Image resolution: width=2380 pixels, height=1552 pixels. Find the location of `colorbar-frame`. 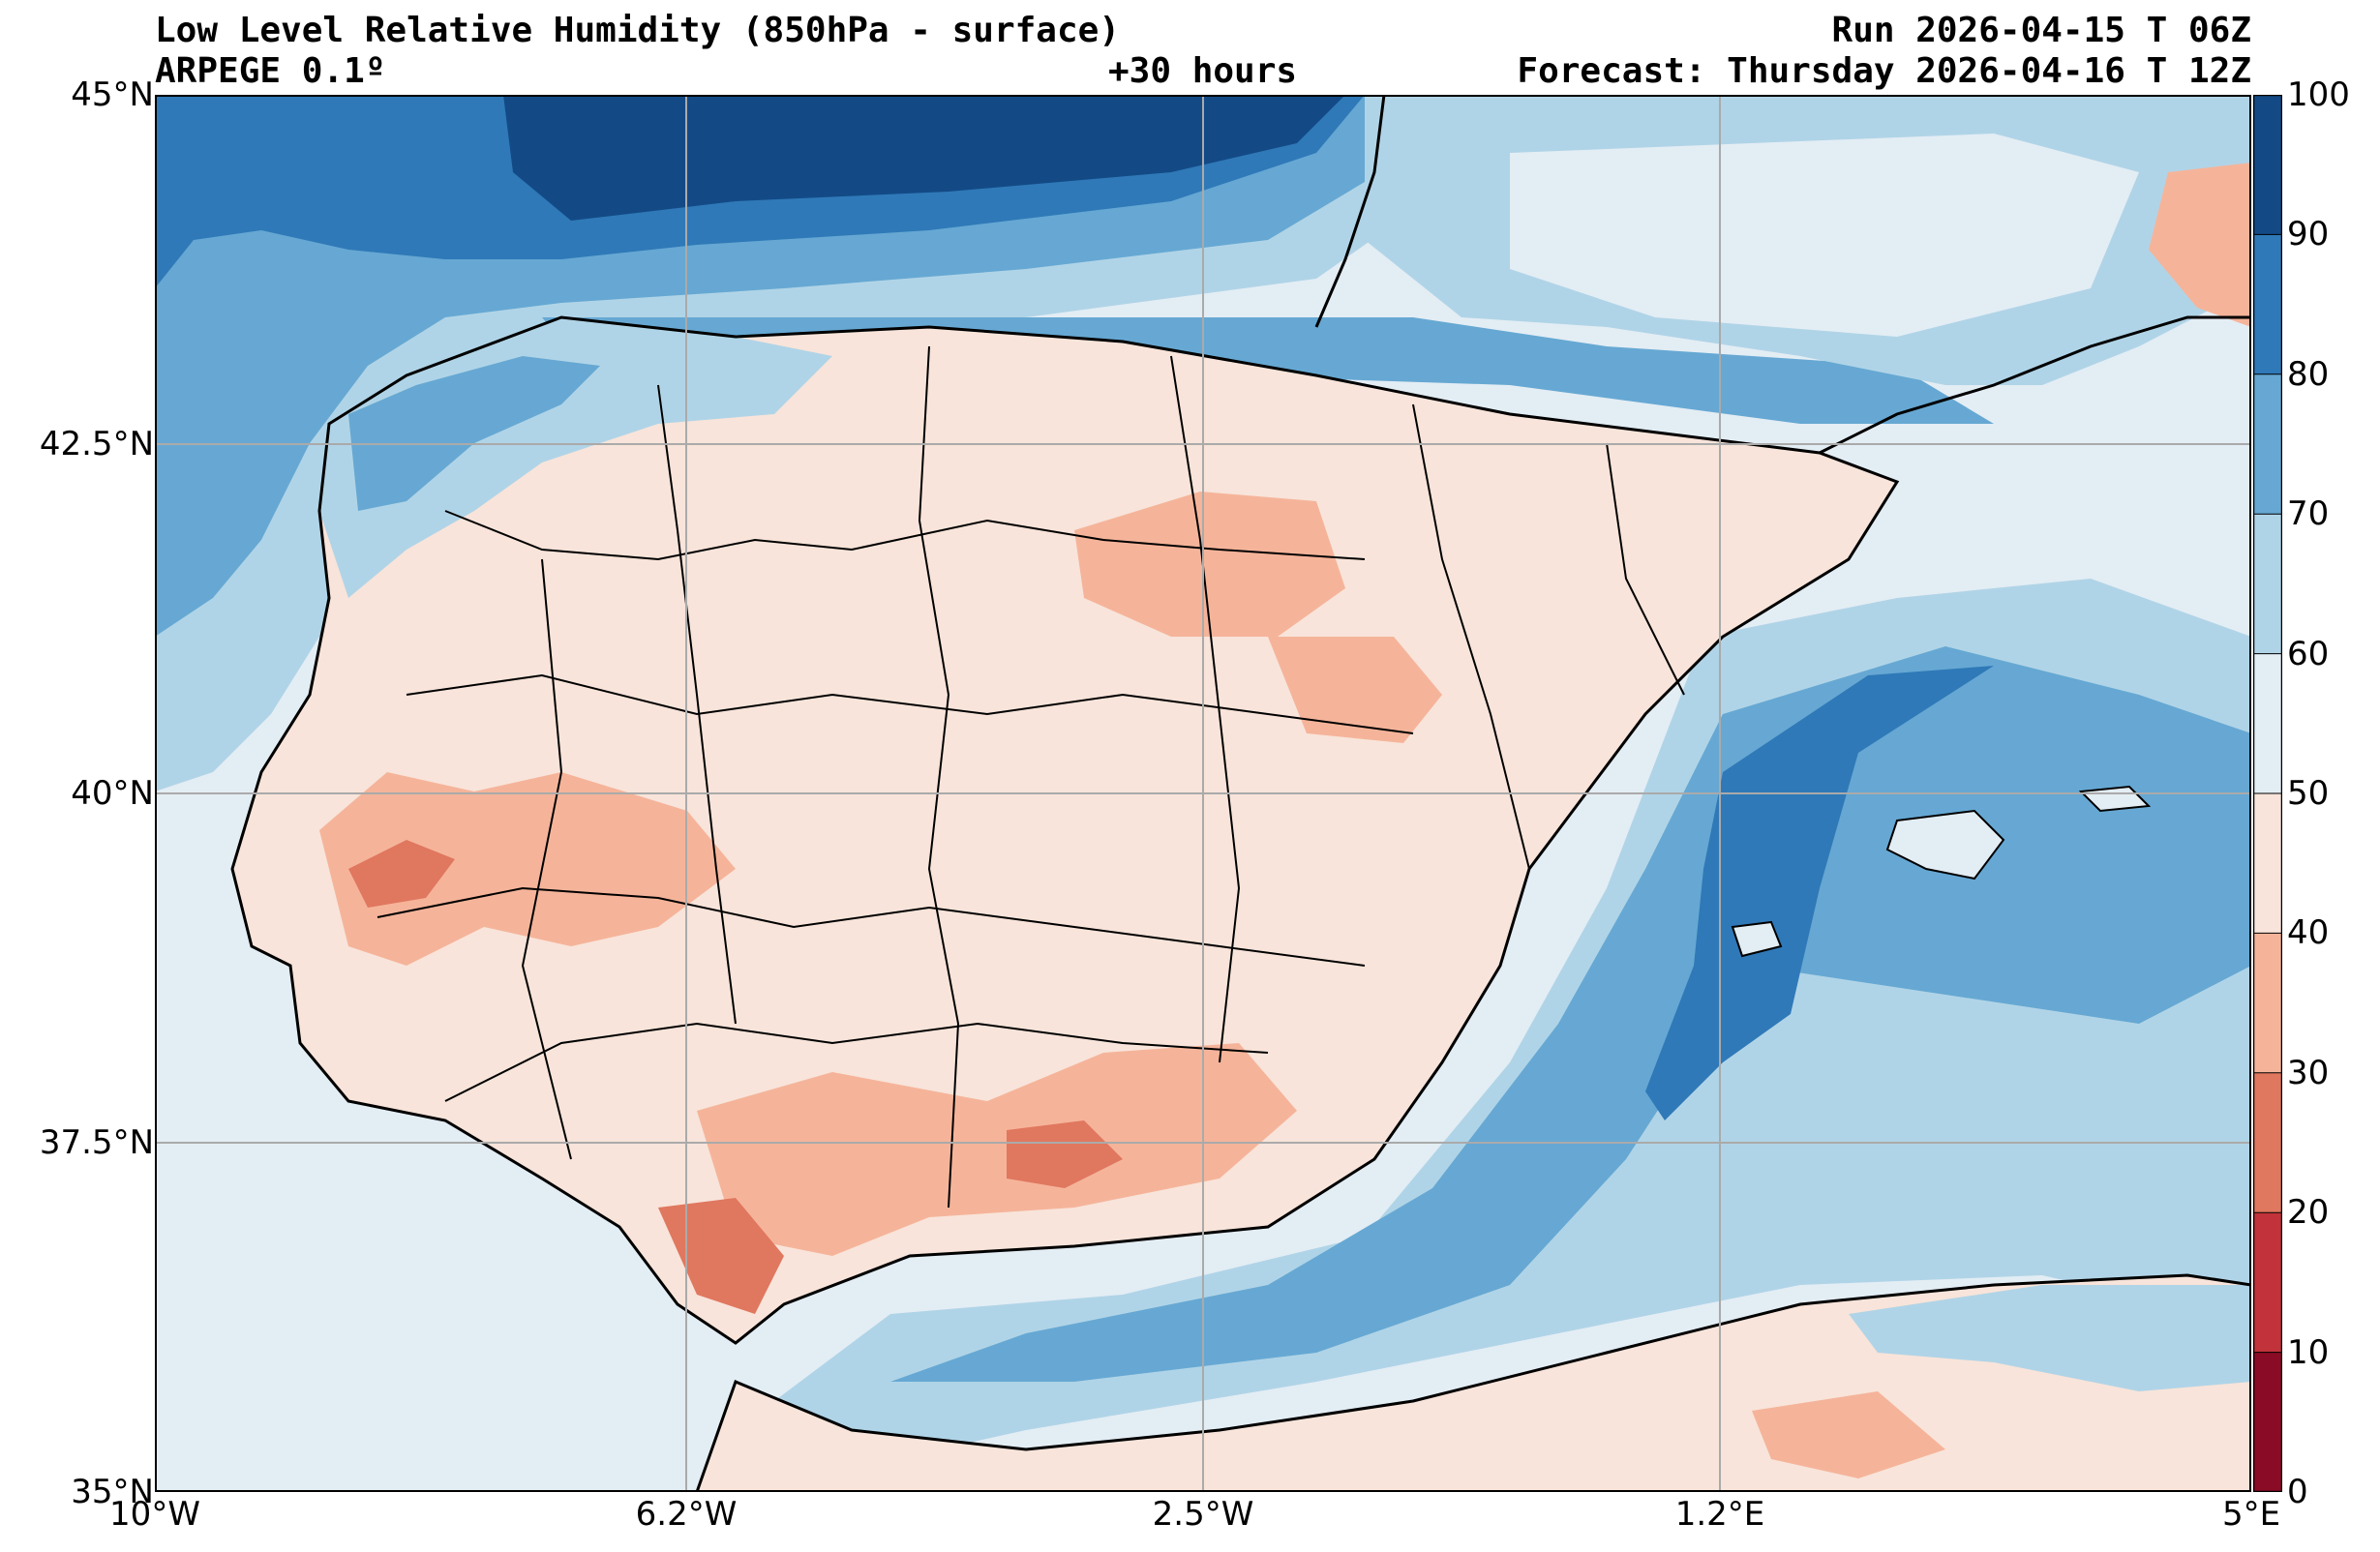

colorbar-frame is located at coordinates (2268, 794).